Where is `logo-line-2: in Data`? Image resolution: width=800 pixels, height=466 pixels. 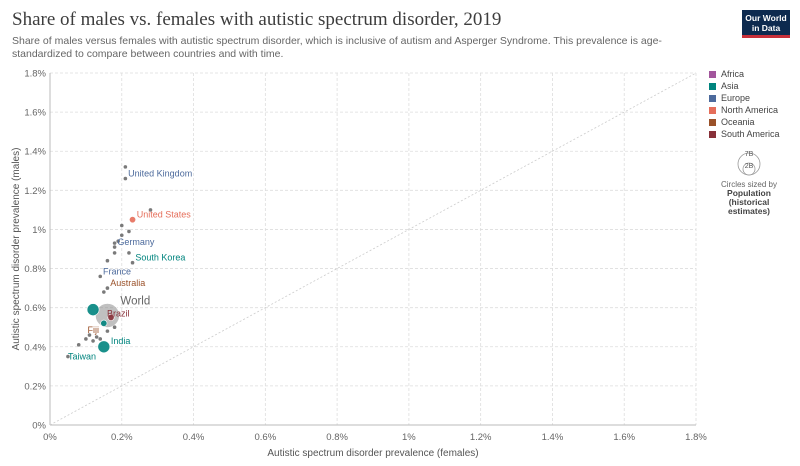 logo-line-2: in Data is located at coordinates (766, 27).